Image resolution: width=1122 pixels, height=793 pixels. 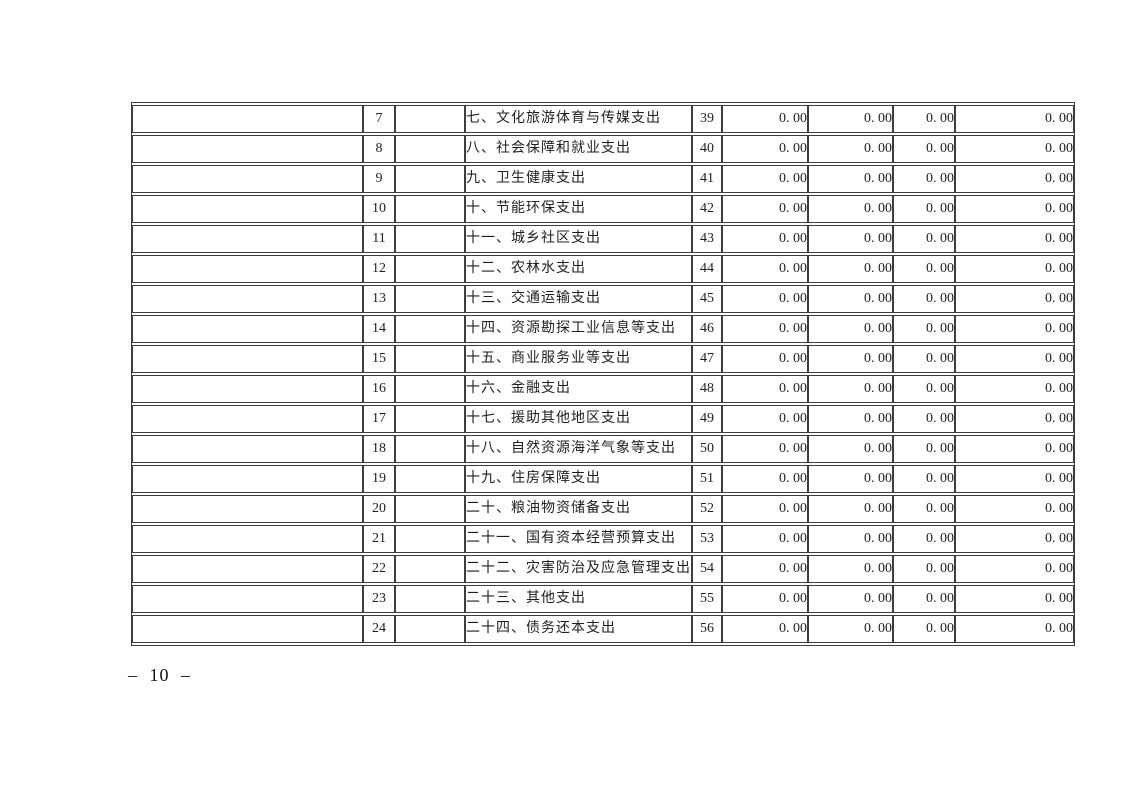 What do you see at coordinates (578, 269) in the screenshot?
I see `category-cell: 十二、农林水支出` at bounding box center [578, 269].